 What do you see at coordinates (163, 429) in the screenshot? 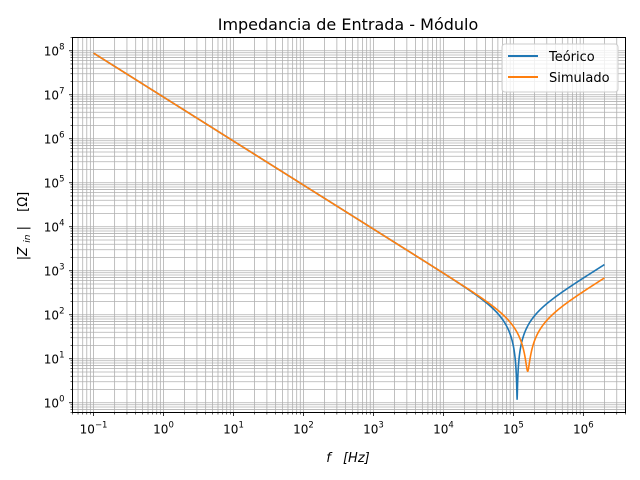
I see `x-tick-label: 10⁰` at bounding box center [163, 429].